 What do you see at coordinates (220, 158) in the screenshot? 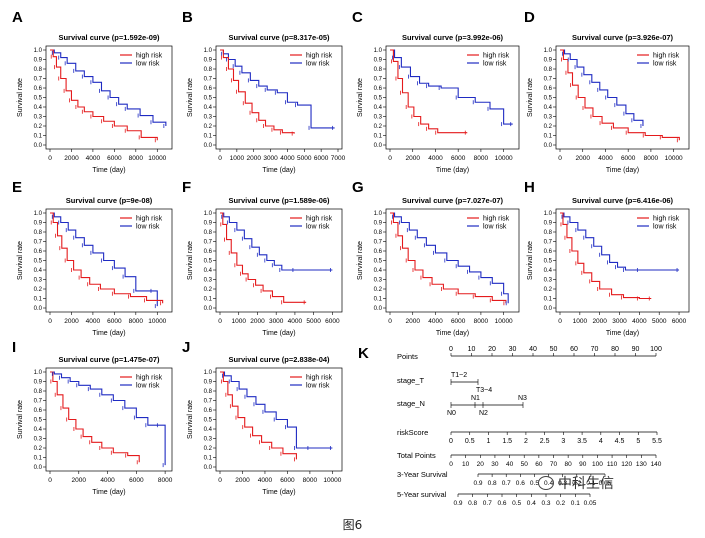
I see `x-tick-label: 0` at bounding box center [220, 158].